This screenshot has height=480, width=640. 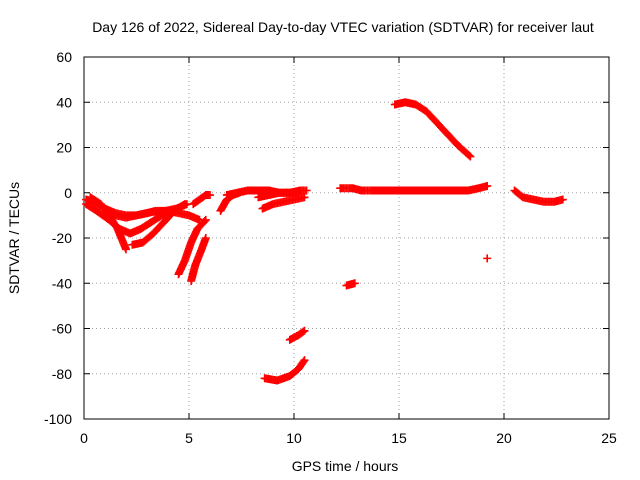 I want to click on x-tick-label: 15, so click(x=399, y=438).